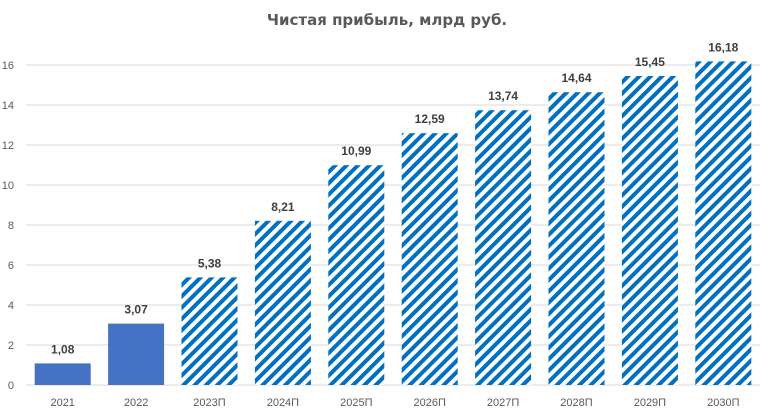 The image size is (774, 413). I want to click on x-tick-label: 2024П, so click(283, 403).